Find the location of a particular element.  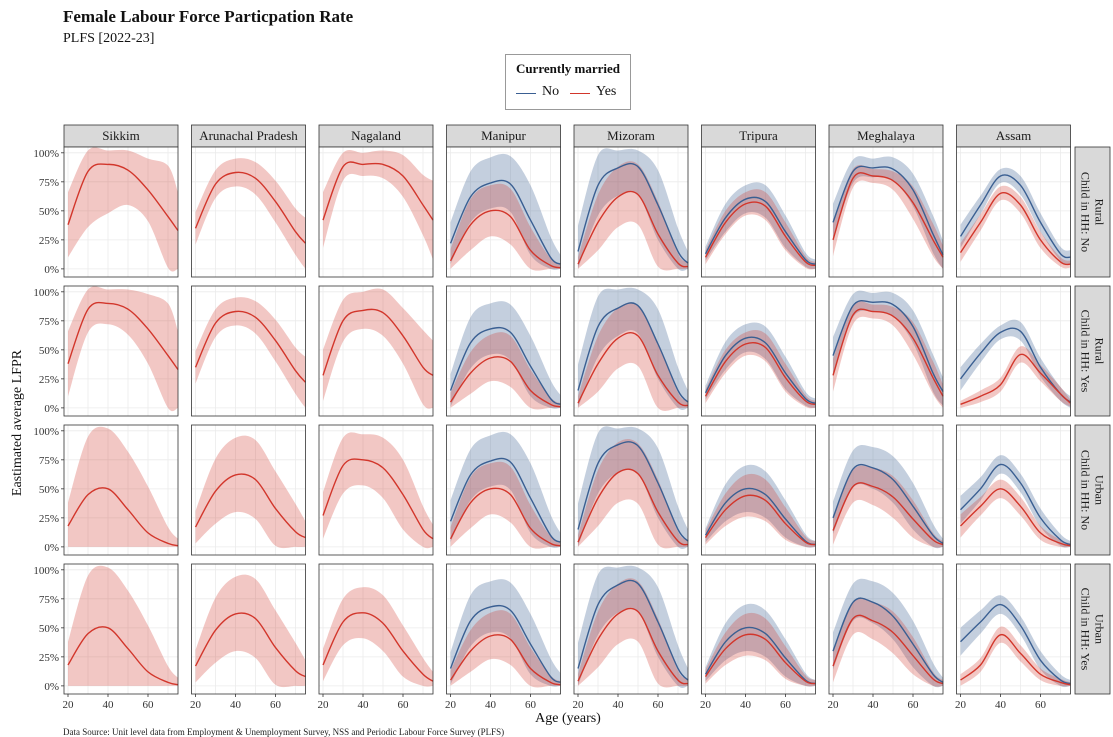

x-tick-label-c6-2: 60 is located at coordinates (914, 705).